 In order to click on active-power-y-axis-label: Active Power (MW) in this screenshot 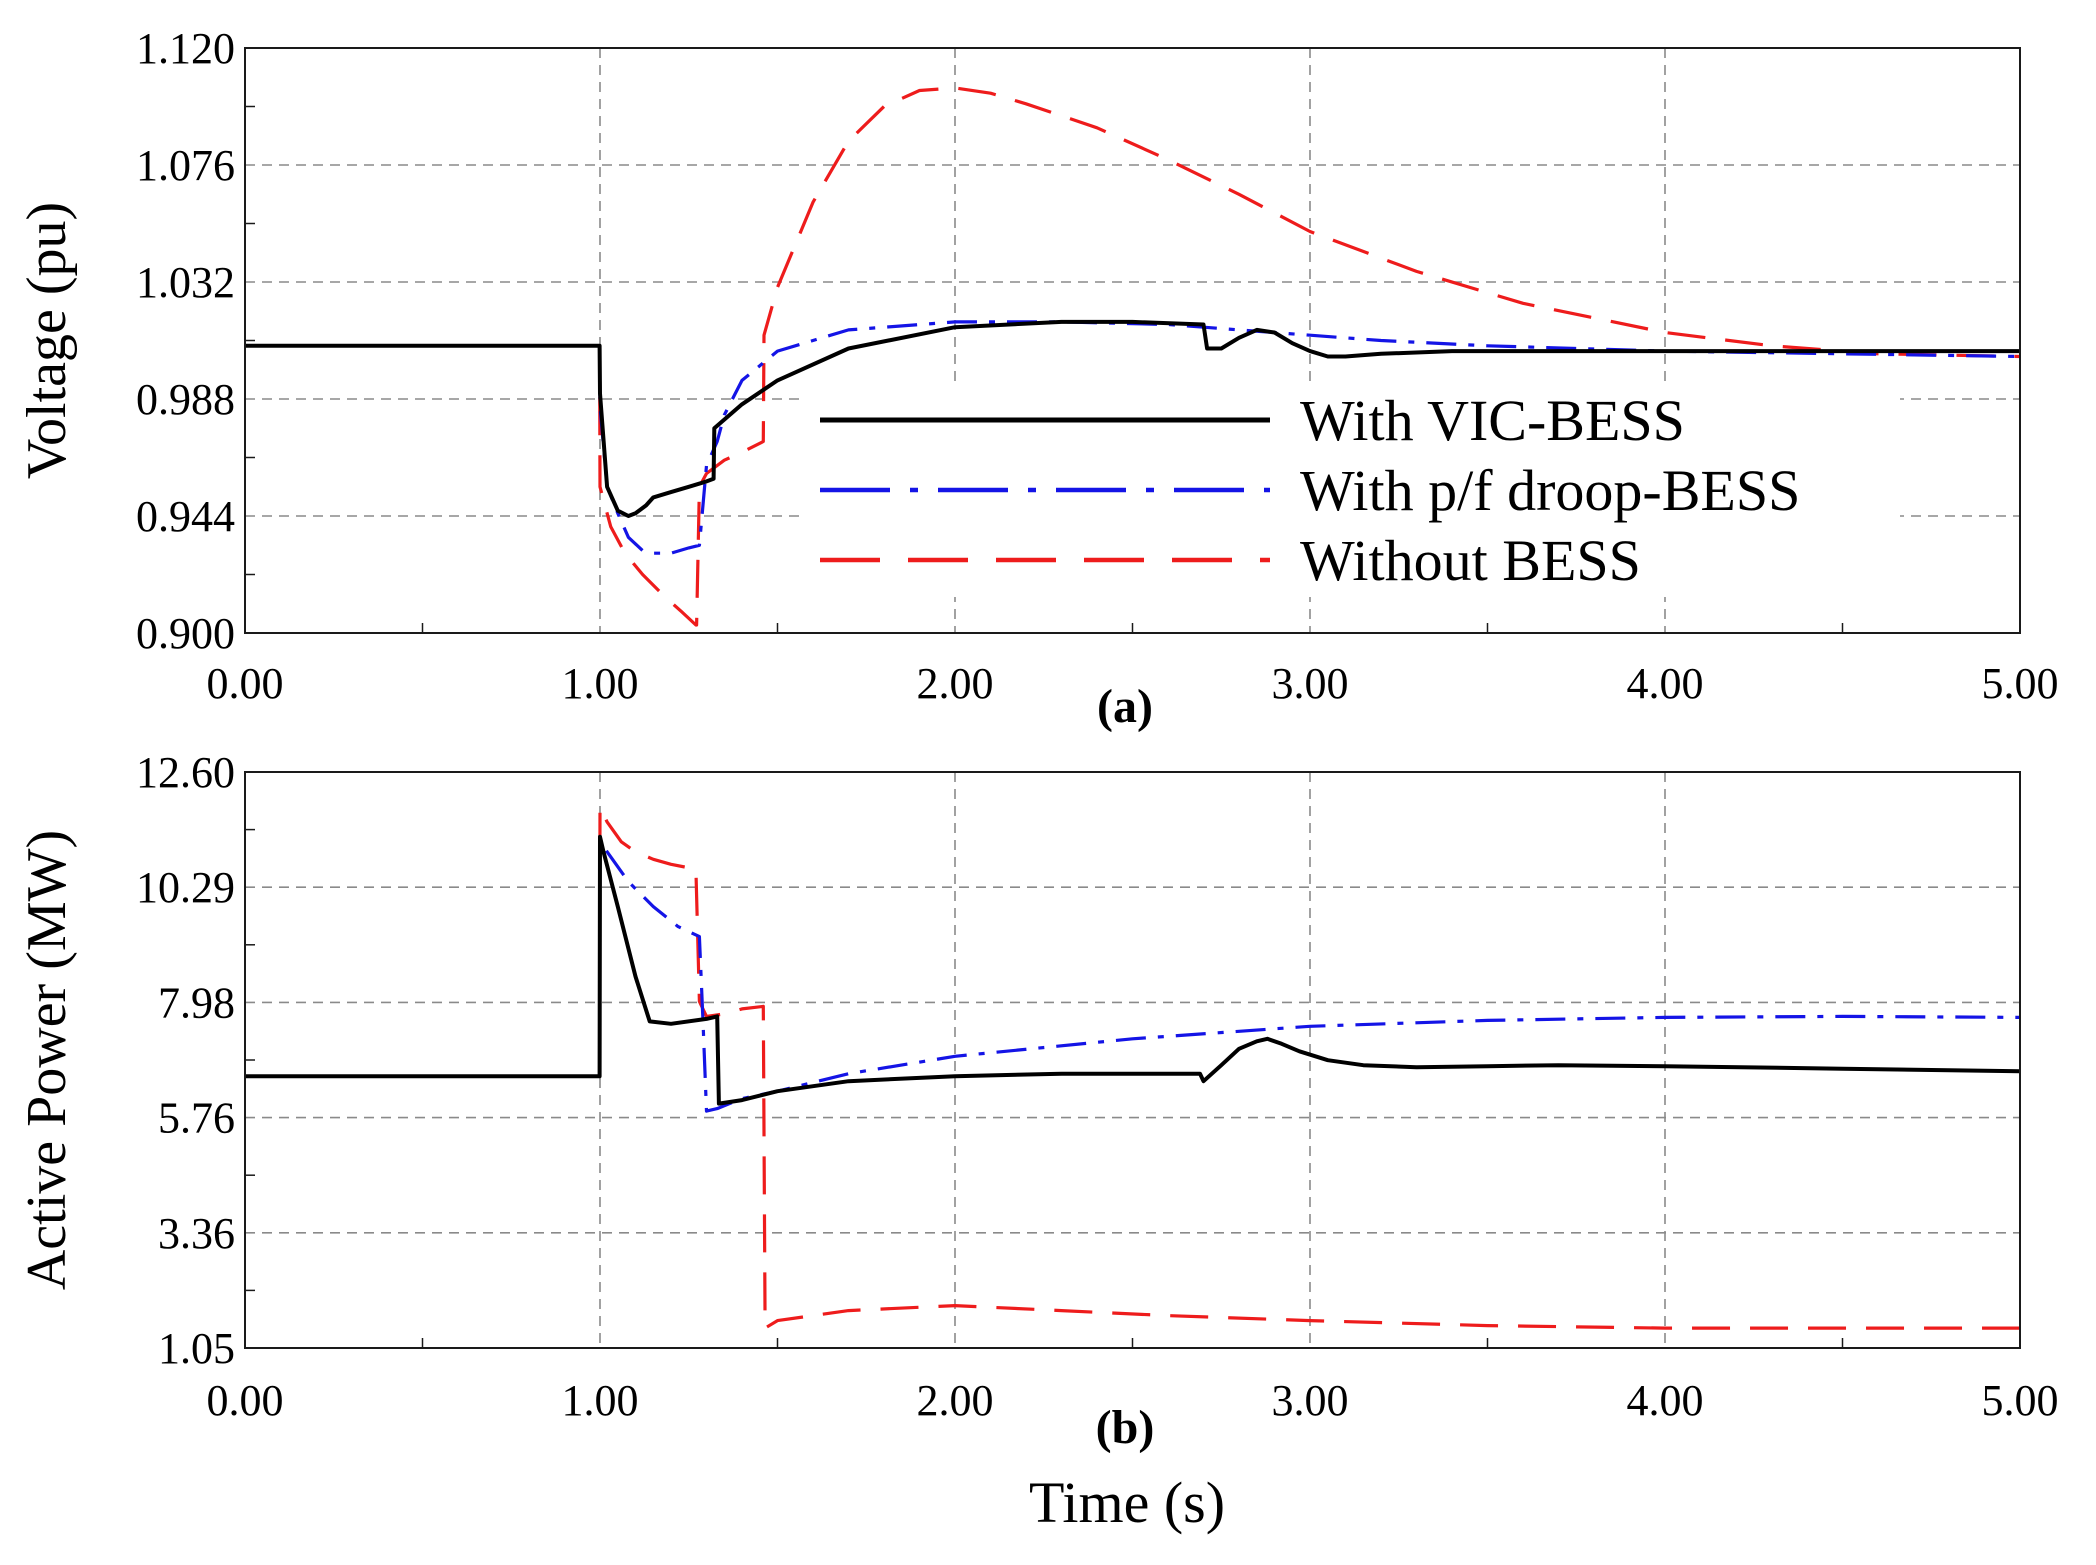, I will do `click(47, 1060)`.